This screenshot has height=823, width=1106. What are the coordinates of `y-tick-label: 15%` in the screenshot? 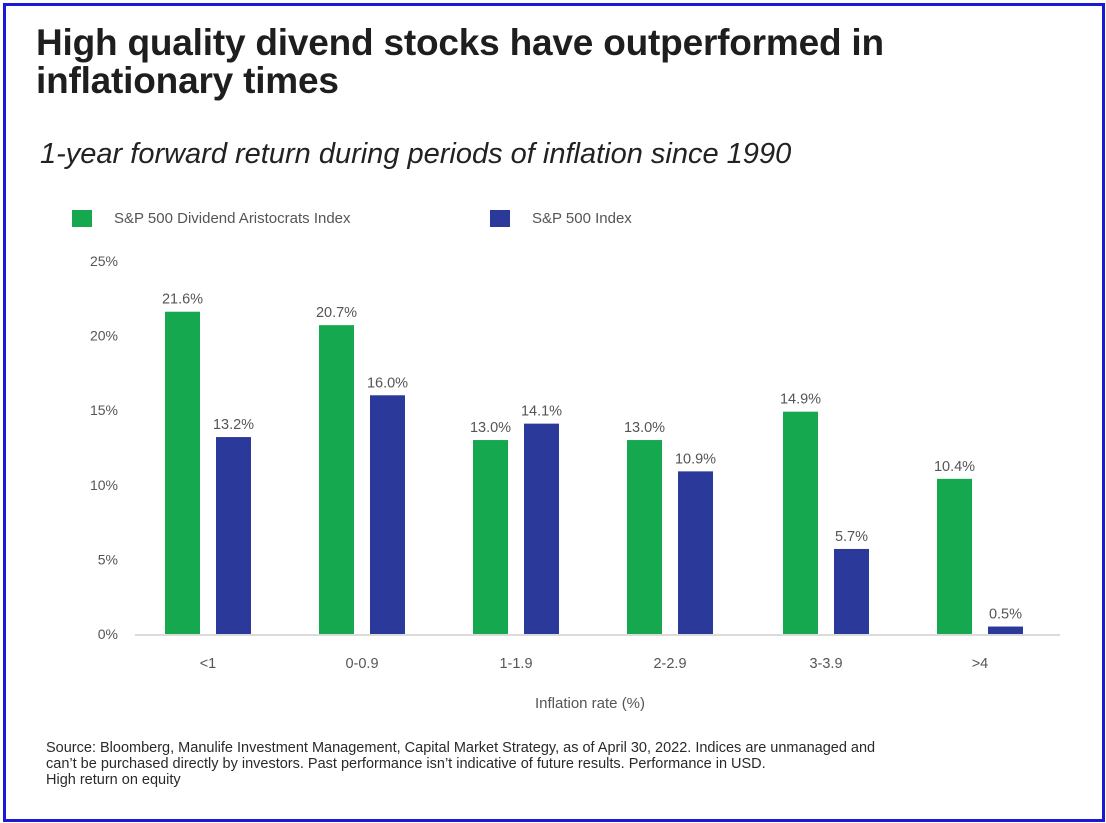 It's located at (104, 410).